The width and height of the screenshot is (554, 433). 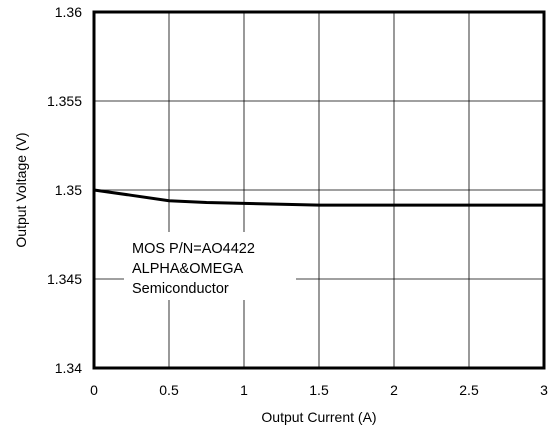 I want to click on y-tick-labels: 1.36 1.355 1.35 1.345 1.34, so click(x=64, y=190).